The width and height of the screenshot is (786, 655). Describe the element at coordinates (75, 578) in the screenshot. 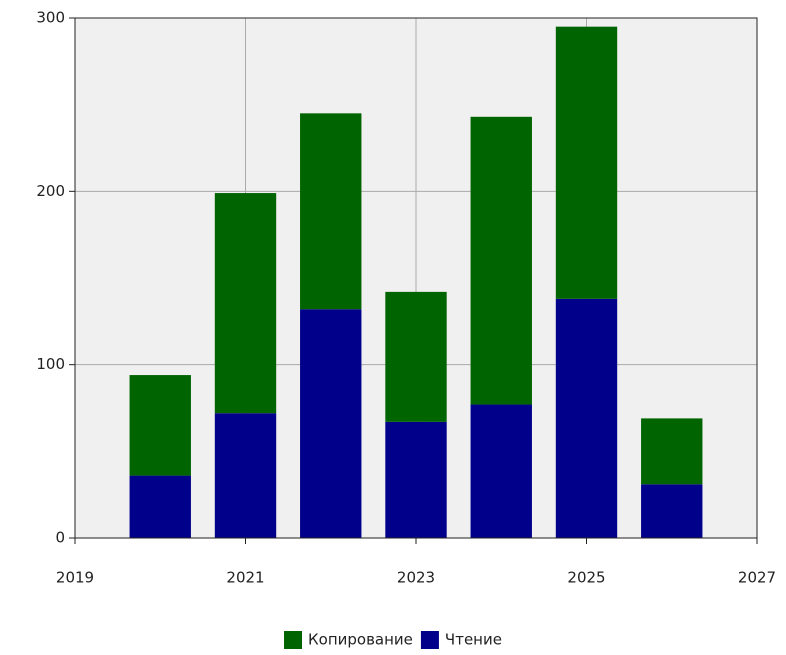

I see `x-tick-label: 2019` at that location.